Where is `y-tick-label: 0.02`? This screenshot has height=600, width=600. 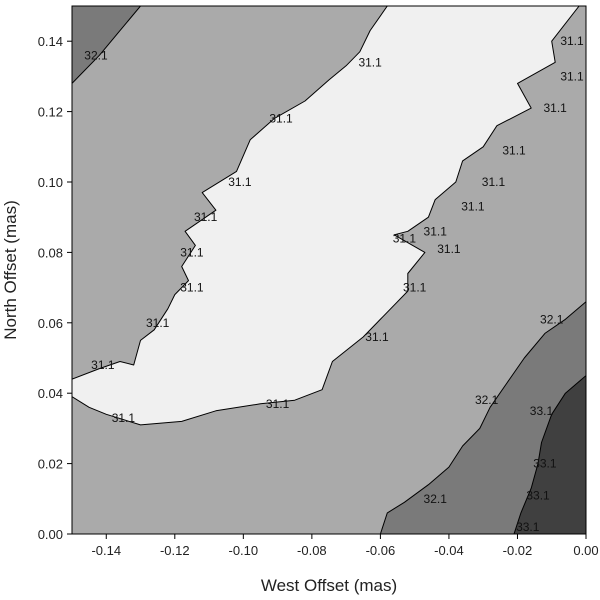 y-tick-label: 0.02 is located at coordinates (50, 464).